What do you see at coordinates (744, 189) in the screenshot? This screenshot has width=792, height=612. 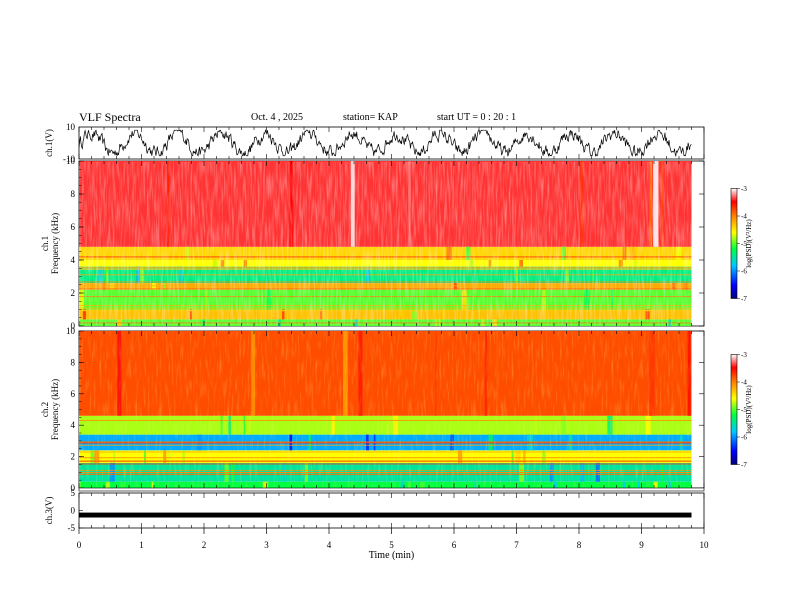 I see `ch1-spectrogram-colorbar-tick-label: -3` at bounding box center [744, 189].